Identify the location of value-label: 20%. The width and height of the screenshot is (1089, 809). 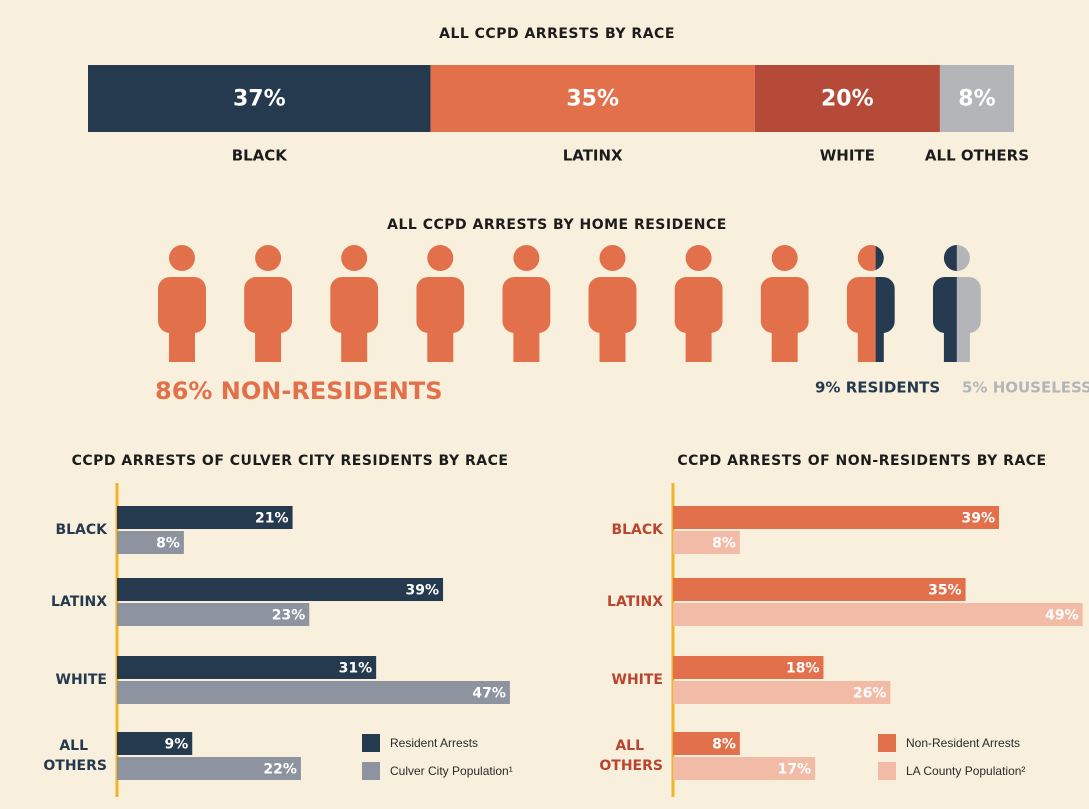
(847, 99).